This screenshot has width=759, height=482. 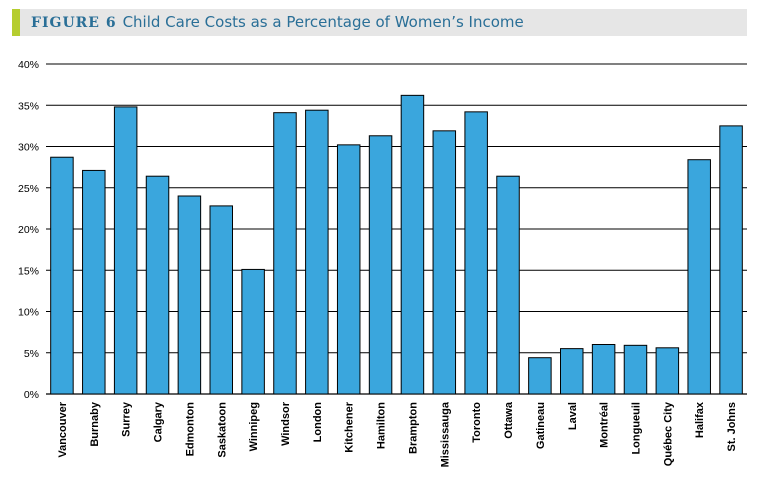 What do you see at coordinates (541, 425) in the screenshot?
I see `category-label: Gatineau` at bounding box center [541, 425].